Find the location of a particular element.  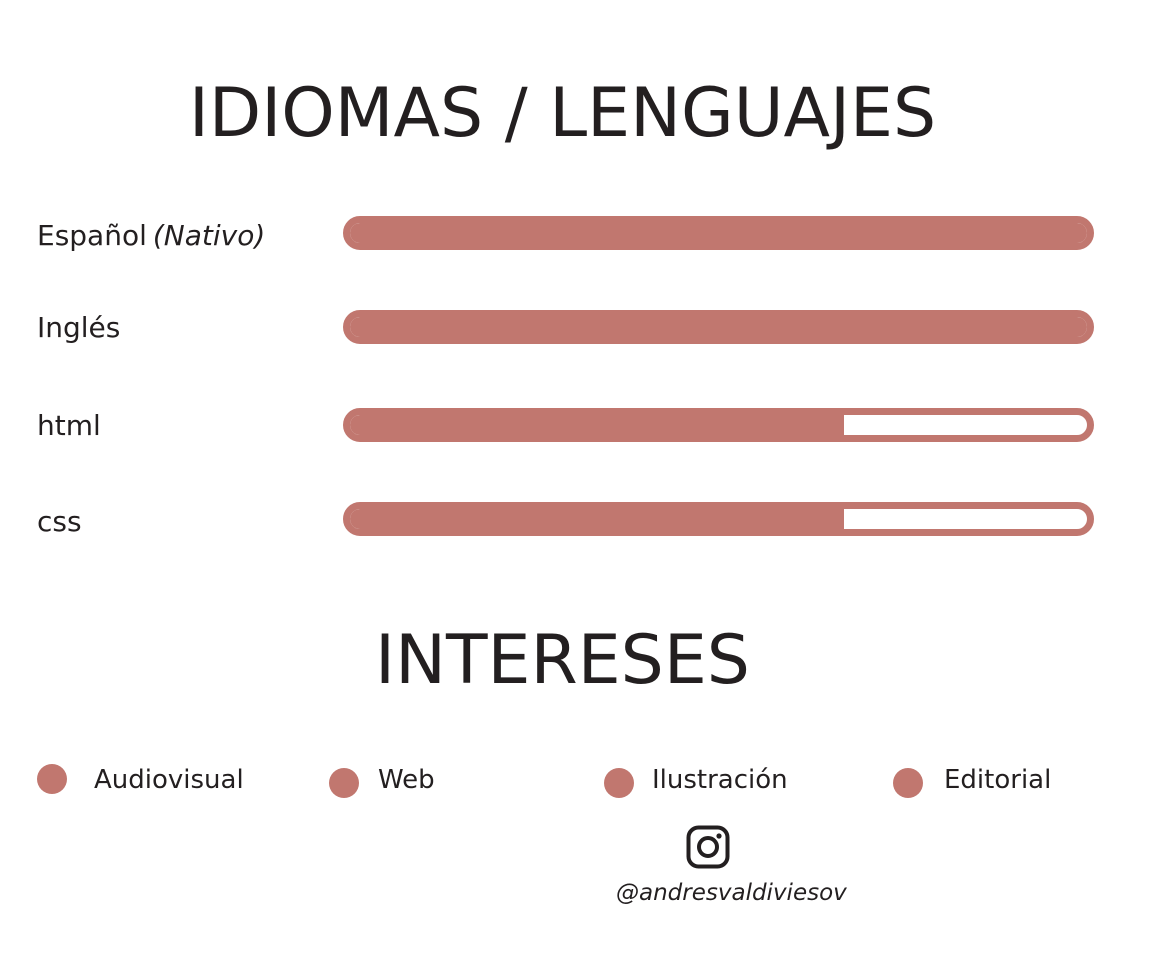

instagram-icon is located at coordinates (708, 847).